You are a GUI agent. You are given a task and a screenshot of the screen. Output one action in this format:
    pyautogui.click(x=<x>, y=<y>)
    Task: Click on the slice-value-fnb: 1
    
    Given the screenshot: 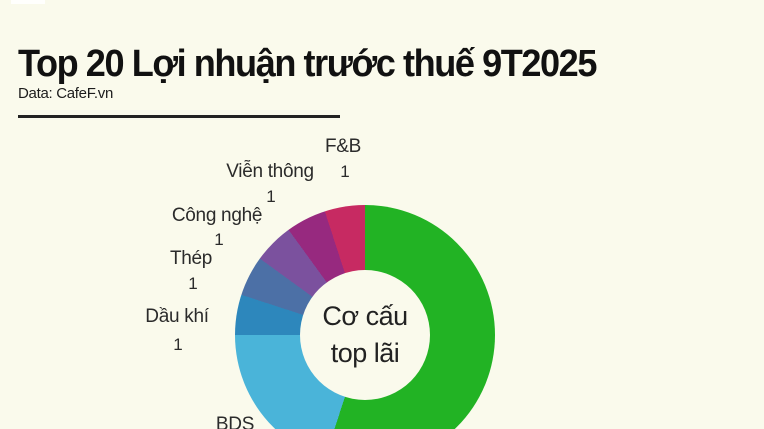 What is the action you would take?
    pyautogui.click(x=345, y=171)
    